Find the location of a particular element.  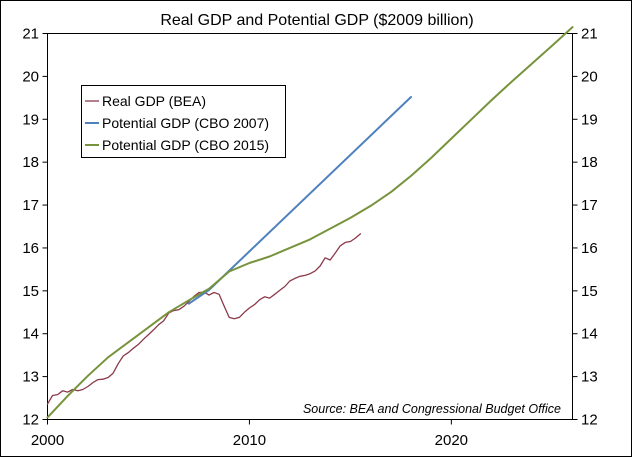

legend-label: Potential GDP (CBO 2015) is located at coordinates (185, 145).